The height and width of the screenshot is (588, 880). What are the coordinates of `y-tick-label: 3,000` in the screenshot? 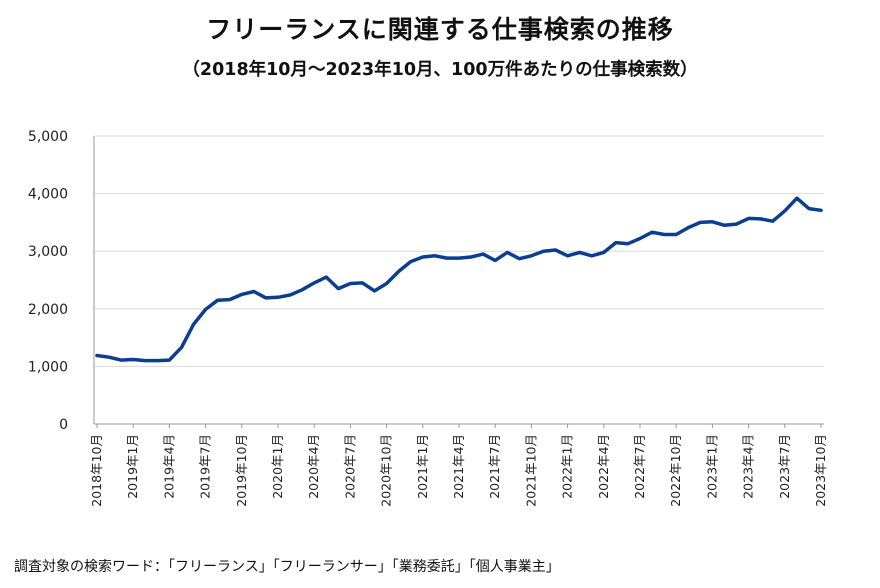 It's located at (48, 252).